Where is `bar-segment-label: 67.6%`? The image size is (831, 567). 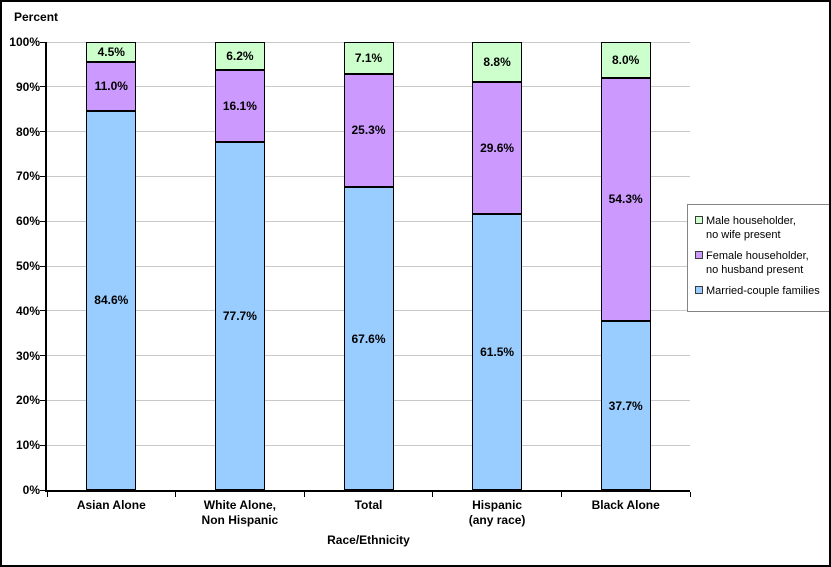 bar-segment-label: 67.6% is located at coordinates (368, 338).